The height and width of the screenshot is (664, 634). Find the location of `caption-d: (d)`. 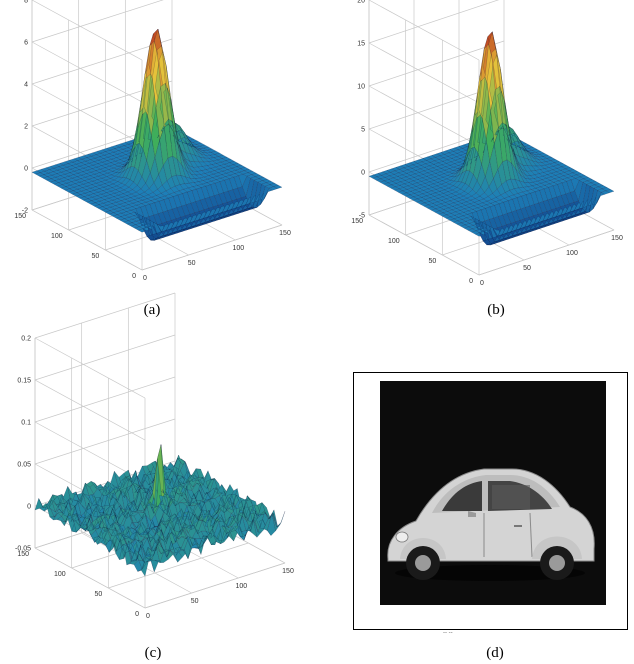

caption-d: (d) is located at coordinates (495, 653).